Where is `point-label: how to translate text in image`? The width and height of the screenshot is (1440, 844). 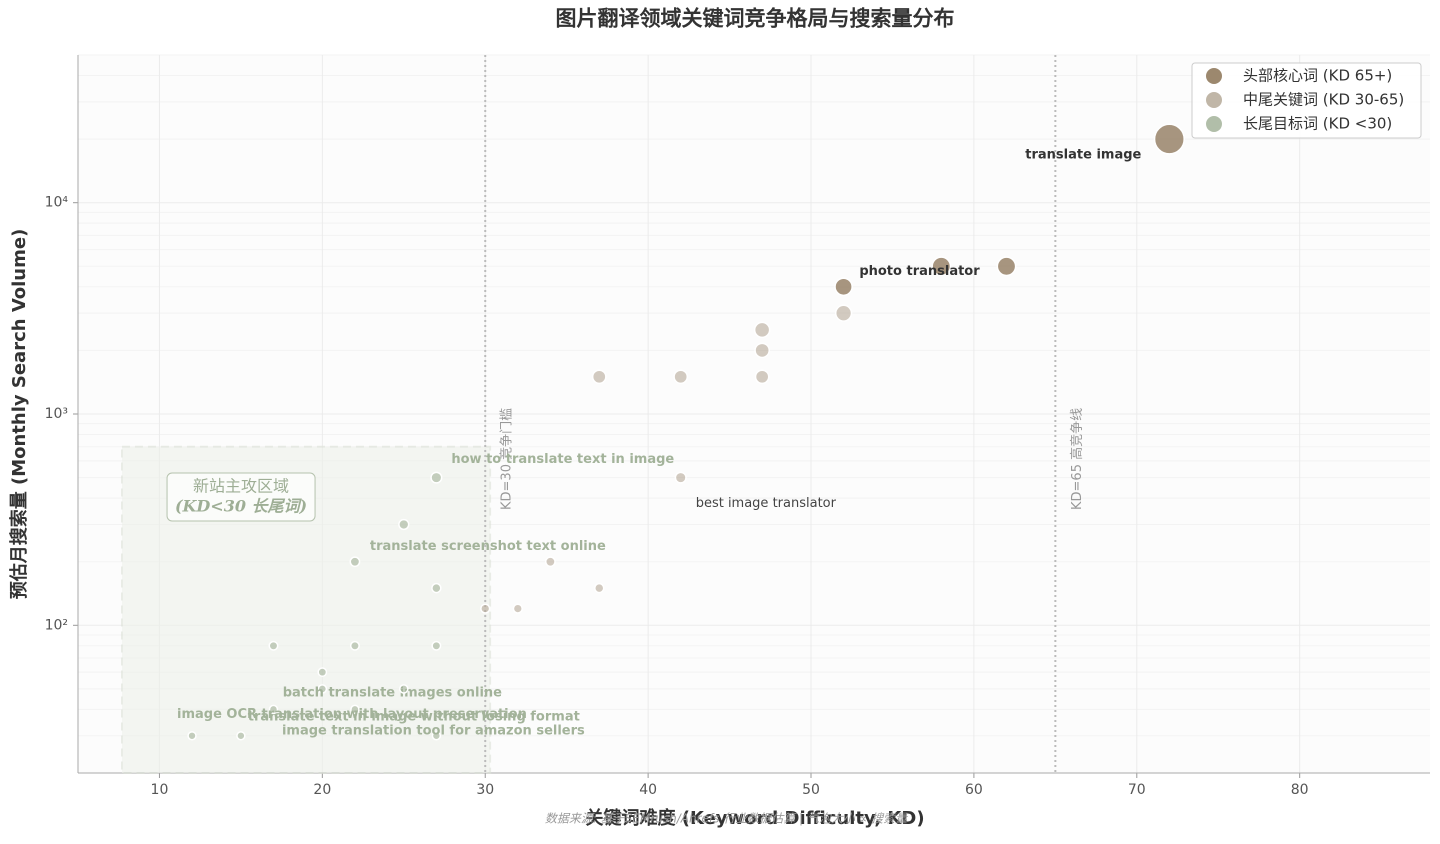 point-label: how to translate text in image is located at coordinates (562, 459).